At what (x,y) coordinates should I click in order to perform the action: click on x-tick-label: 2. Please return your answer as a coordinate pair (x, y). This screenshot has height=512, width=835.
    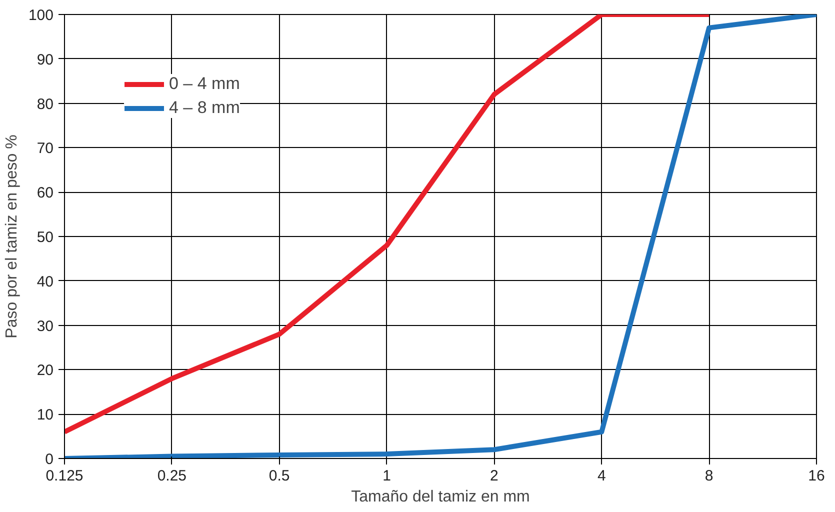
    Looking at the image, I should click on (494, 476).